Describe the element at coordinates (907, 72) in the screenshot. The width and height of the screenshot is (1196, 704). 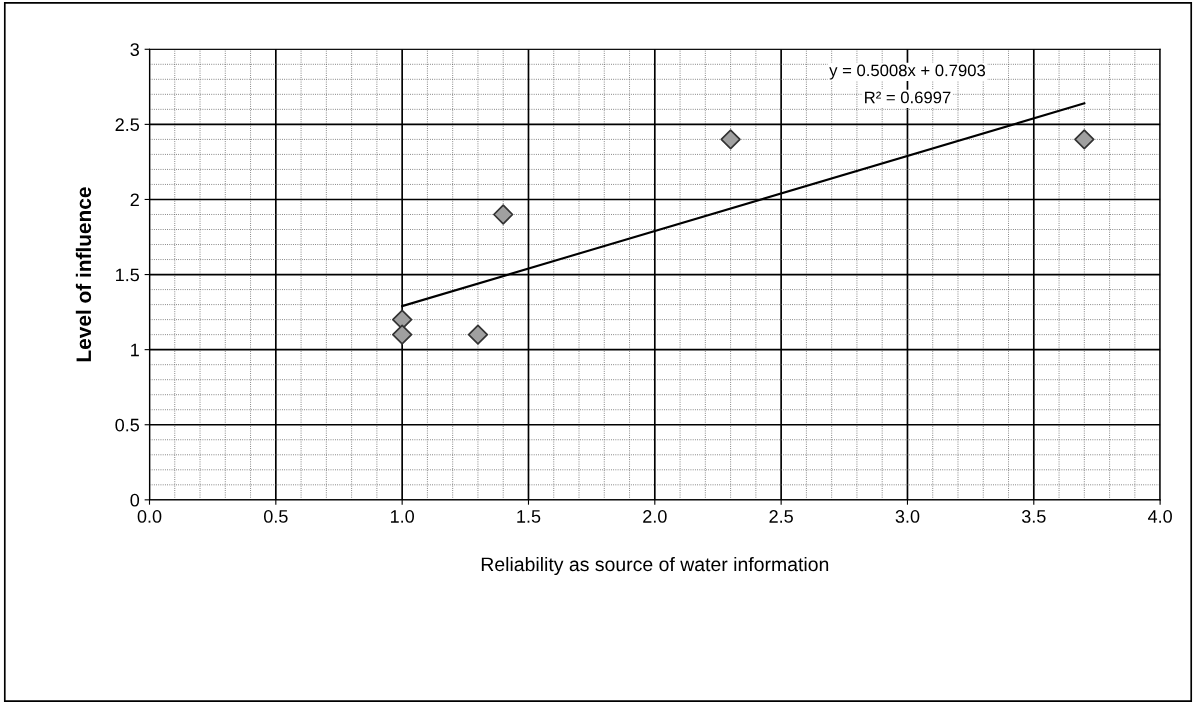
I see `annotation: y = 0.5008x + 0.7903` at that location.